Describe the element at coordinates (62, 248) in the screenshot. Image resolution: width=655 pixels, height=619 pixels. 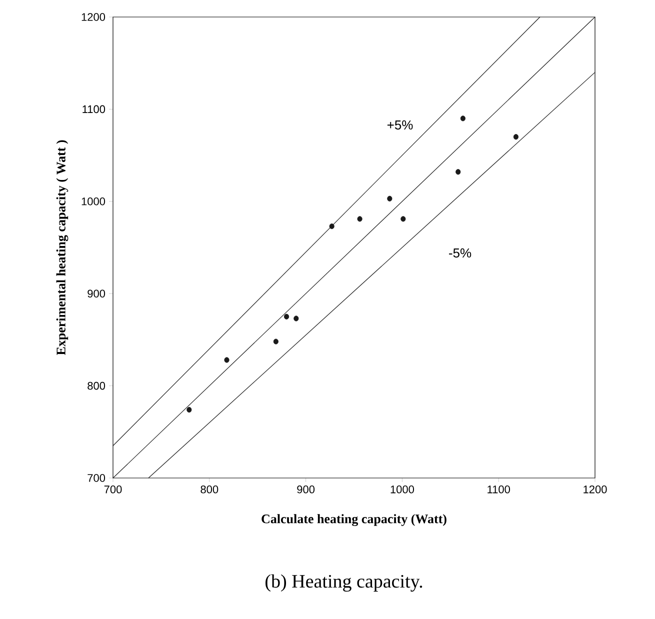
I see `y-axis-title: Experimental heating capacity ( Watt )` at that location.